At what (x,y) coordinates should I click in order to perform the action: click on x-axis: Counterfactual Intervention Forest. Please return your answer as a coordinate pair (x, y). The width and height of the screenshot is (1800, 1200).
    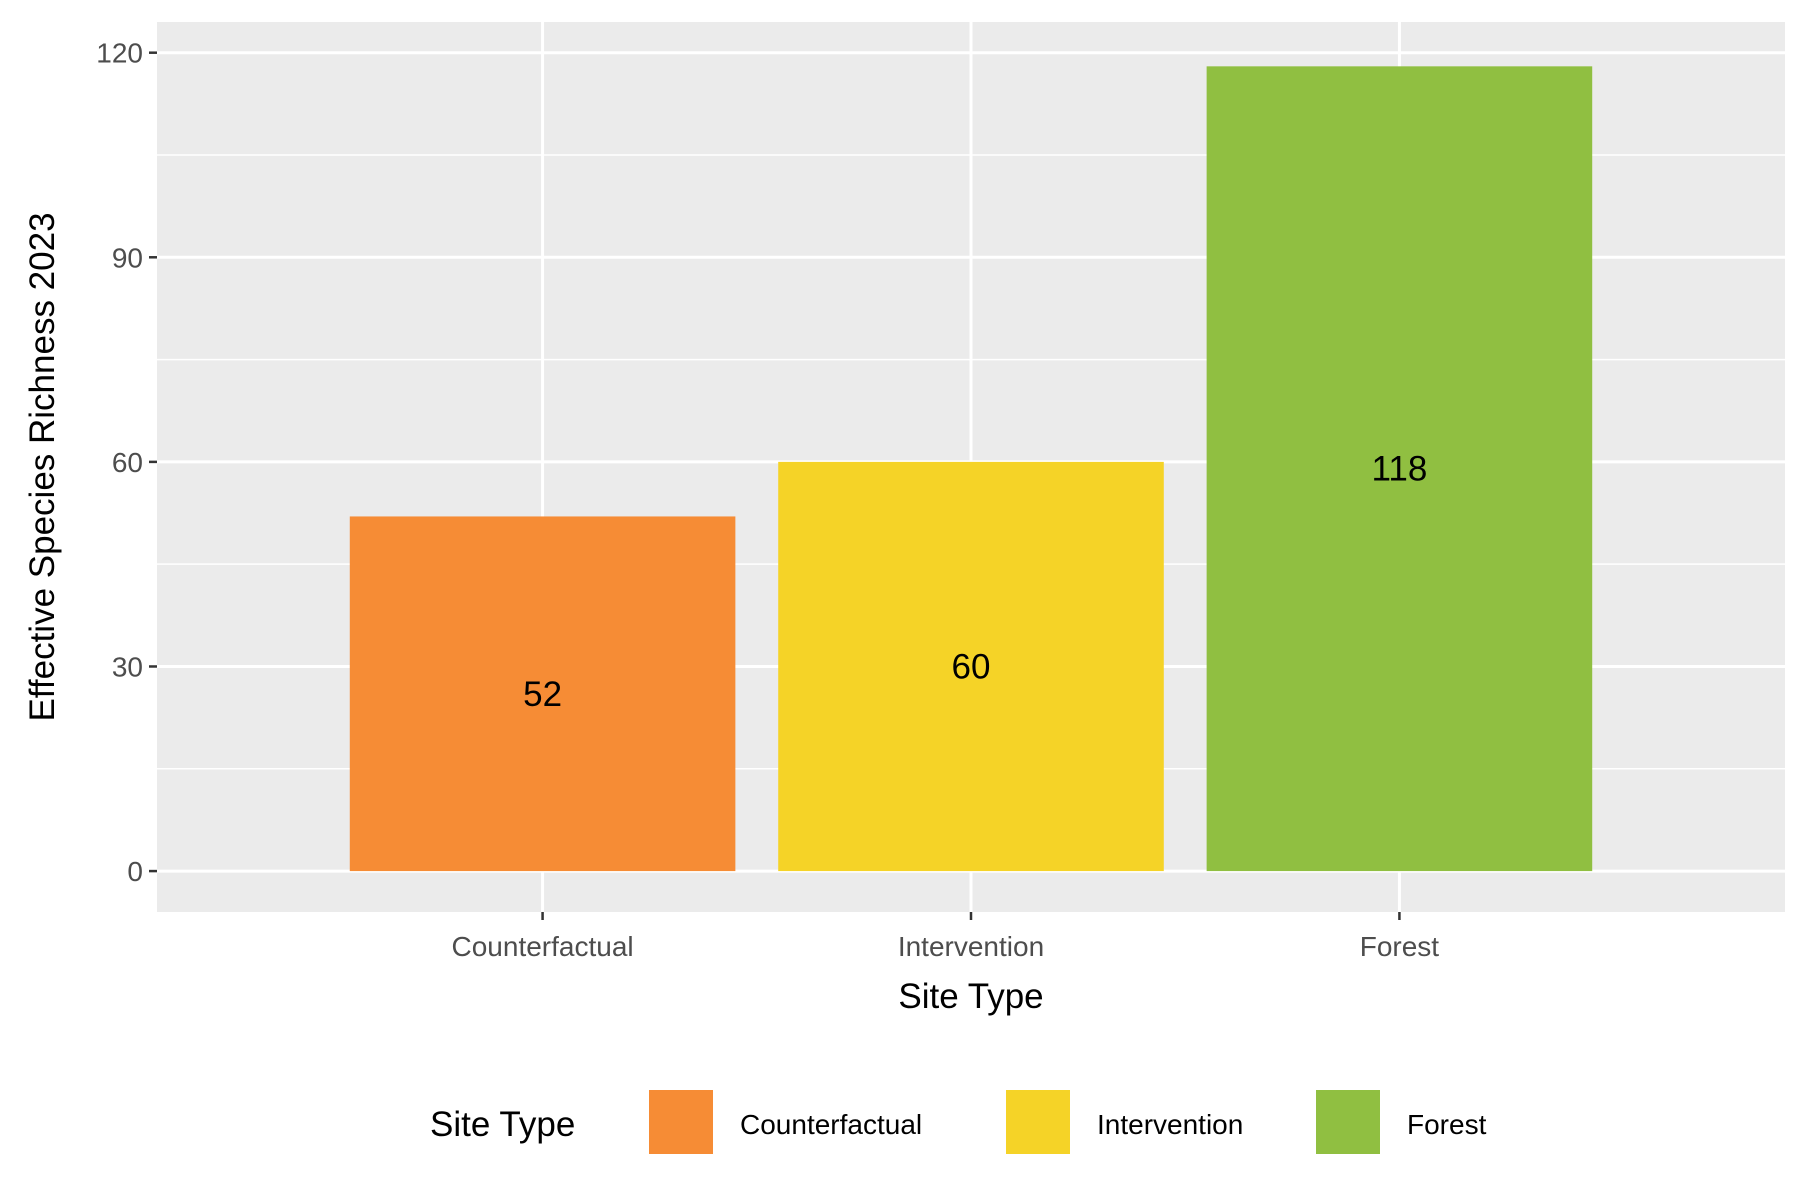
    Looking at the image, I should click on (946, 937).